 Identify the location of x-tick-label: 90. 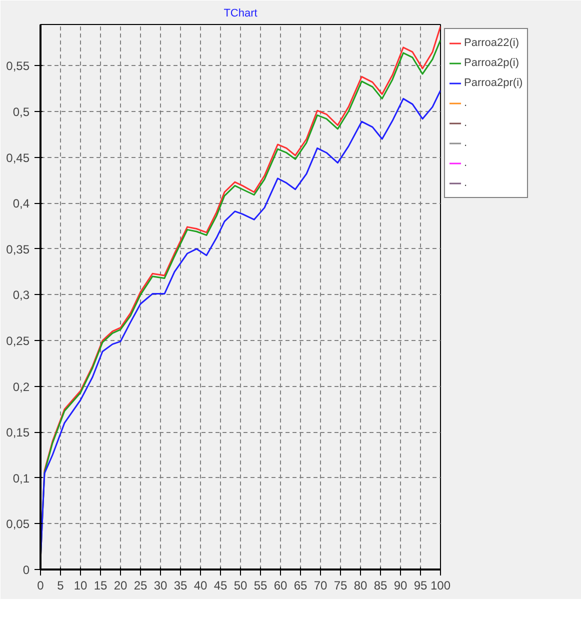
(401, 585).